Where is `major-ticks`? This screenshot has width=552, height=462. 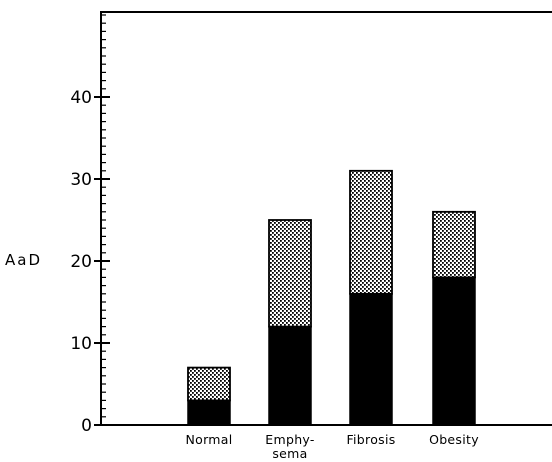 major-ticks is located at coordinates (102, 261).